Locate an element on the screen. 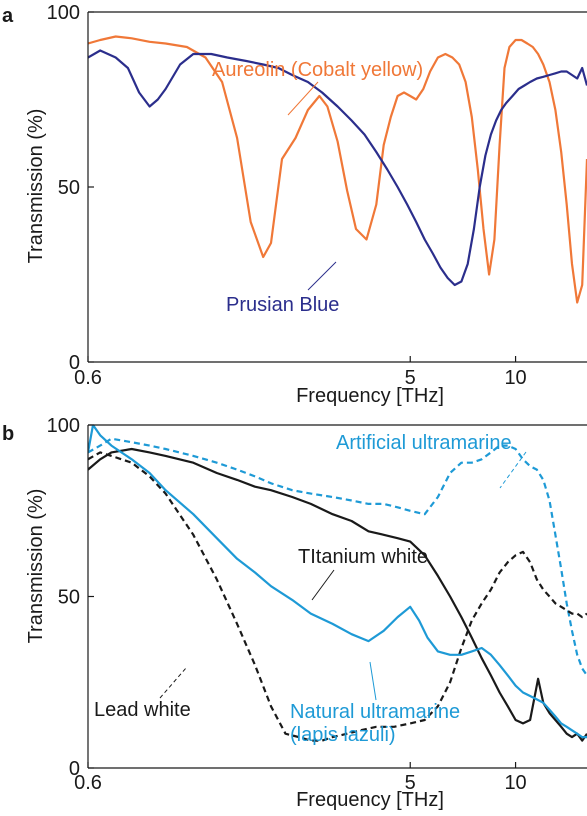  label-prusian-blue: Prusian Blue is located at coordinates (282, 305).